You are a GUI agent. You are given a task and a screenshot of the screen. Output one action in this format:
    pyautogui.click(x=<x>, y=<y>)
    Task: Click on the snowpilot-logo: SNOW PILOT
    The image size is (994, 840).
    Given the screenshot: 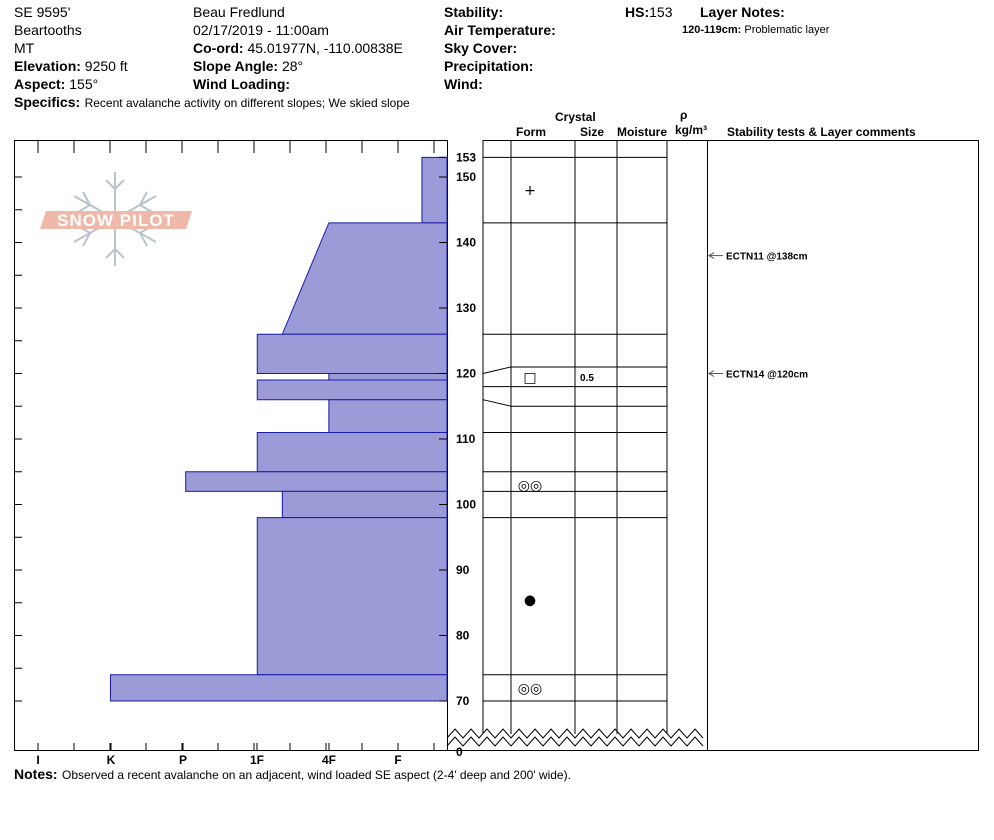 What is the action you would take?
    pyautogui.click(x=116, y=219)
    